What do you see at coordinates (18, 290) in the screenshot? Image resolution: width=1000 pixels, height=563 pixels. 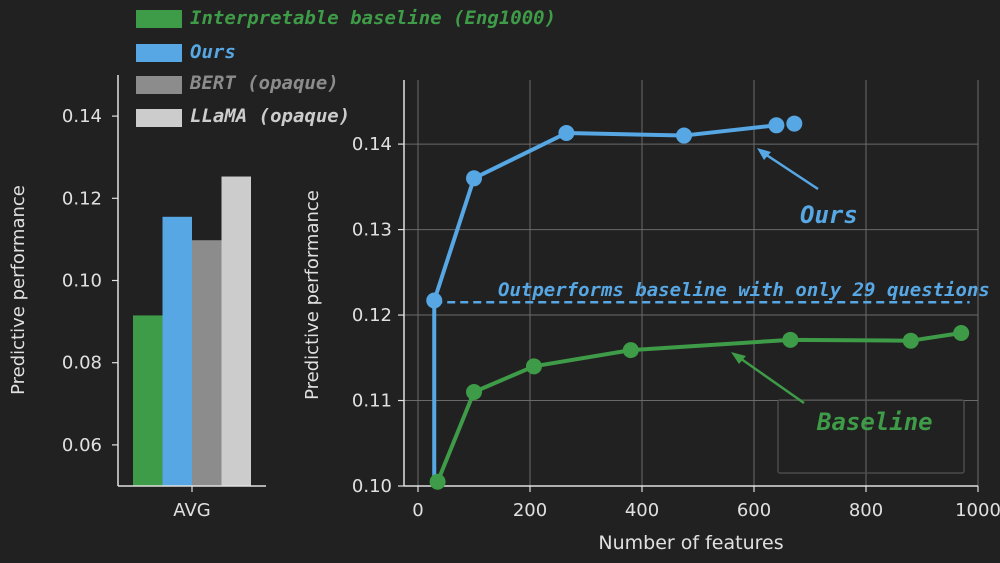 I see `bar-y-axis-label: Predictive performance` at bounding box center [18, 290].